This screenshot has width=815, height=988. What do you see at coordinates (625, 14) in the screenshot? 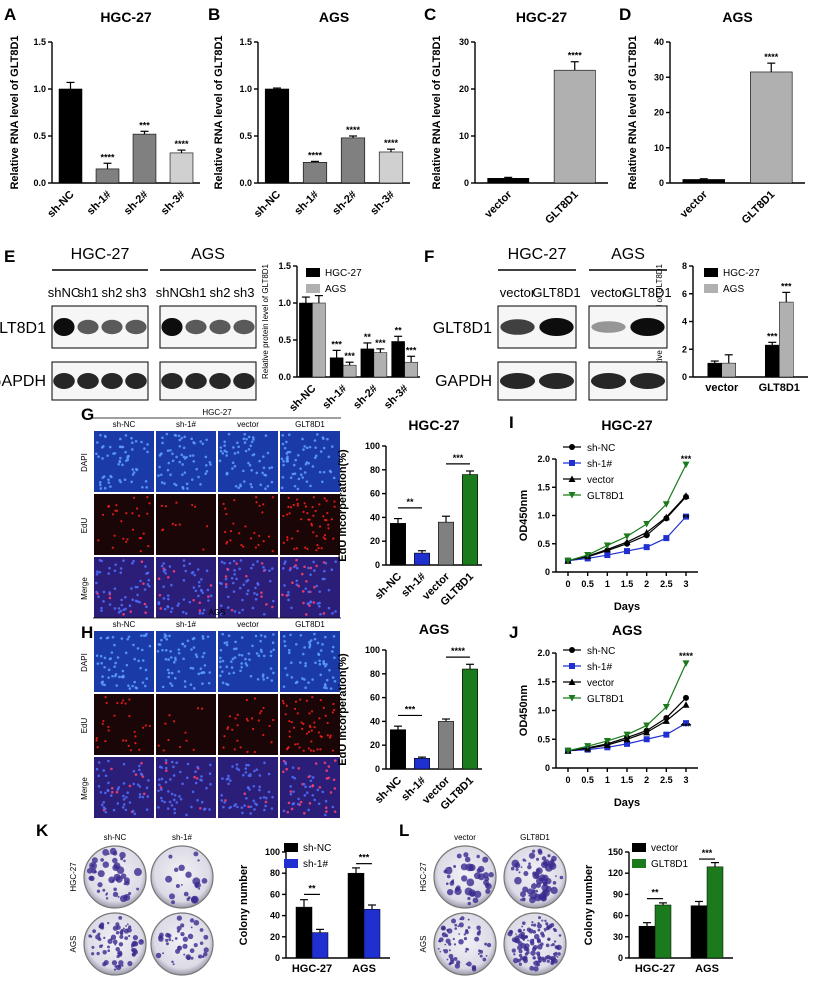
I see `panel-letter-d: D` at bounding box center [625, 14].